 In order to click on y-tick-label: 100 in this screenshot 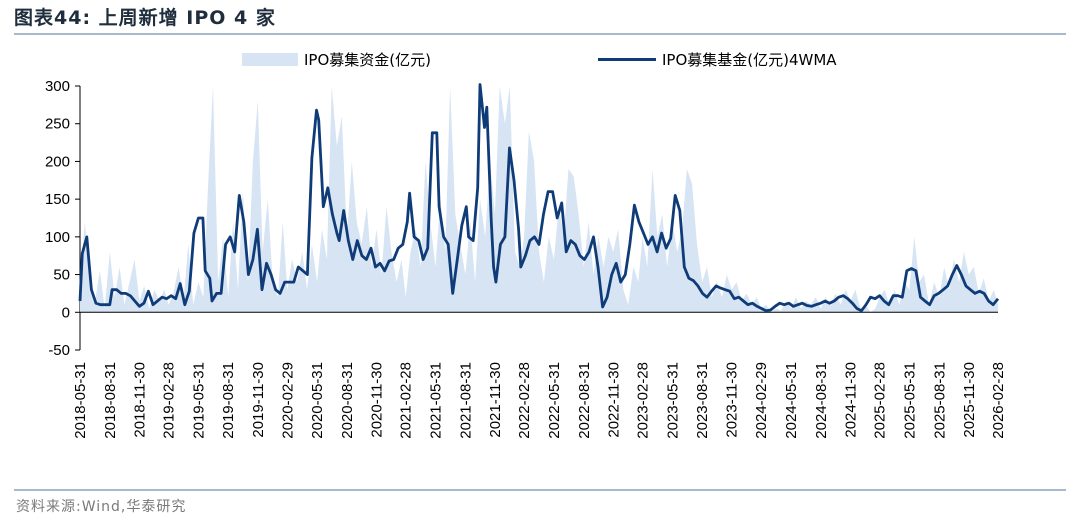, I will do `click(57, 237)`.